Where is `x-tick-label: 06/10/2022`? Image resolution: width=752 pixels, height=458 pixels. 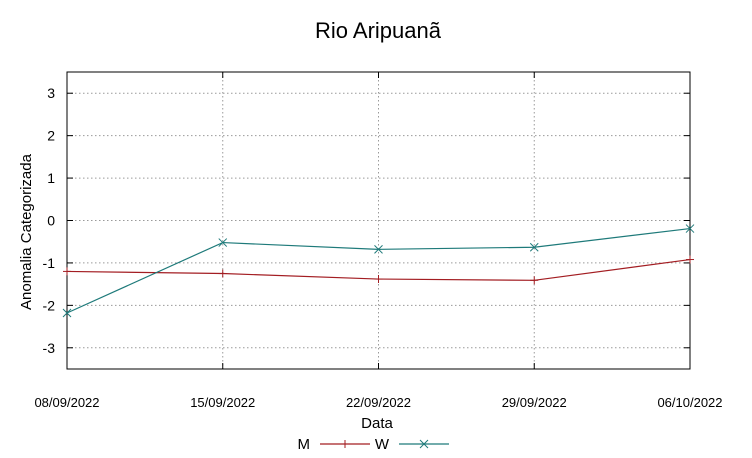
x-tick-label: 06/10/2022 is located at coordinates (689, 402).